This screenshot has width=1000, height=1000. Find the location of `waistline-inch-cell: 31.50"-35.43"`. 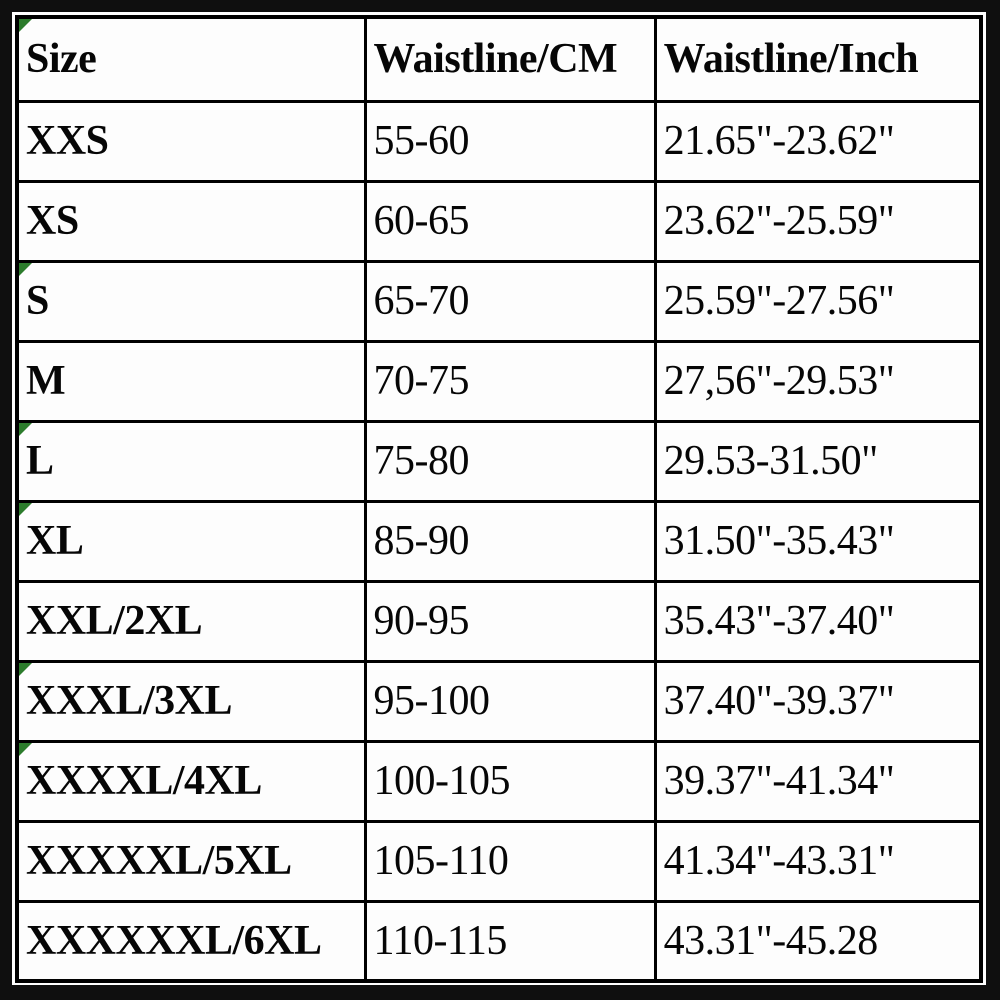

waistline-inch-cell: 31.50"-35.43" is located at coordinates (818, 541).